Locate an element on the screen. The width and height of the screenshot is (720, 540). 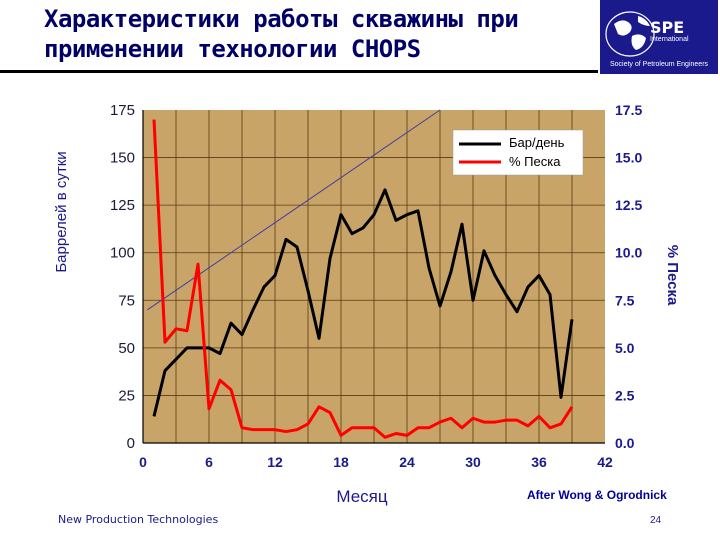
y-tick-label-left: 50 is located at coordinates (126, 348).